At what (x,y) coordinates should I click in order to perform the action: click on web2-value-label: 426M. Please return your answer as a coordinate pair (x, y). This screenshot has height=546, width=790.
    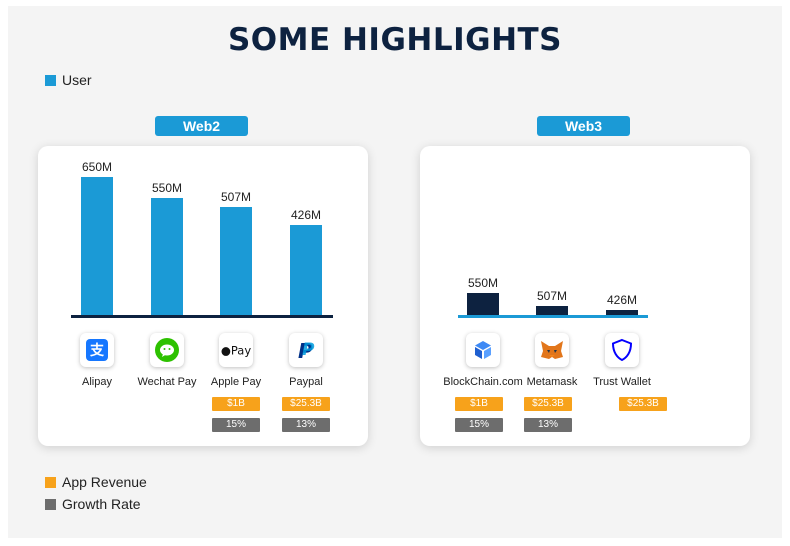
    Looking at the image, I should click on (306, 214).